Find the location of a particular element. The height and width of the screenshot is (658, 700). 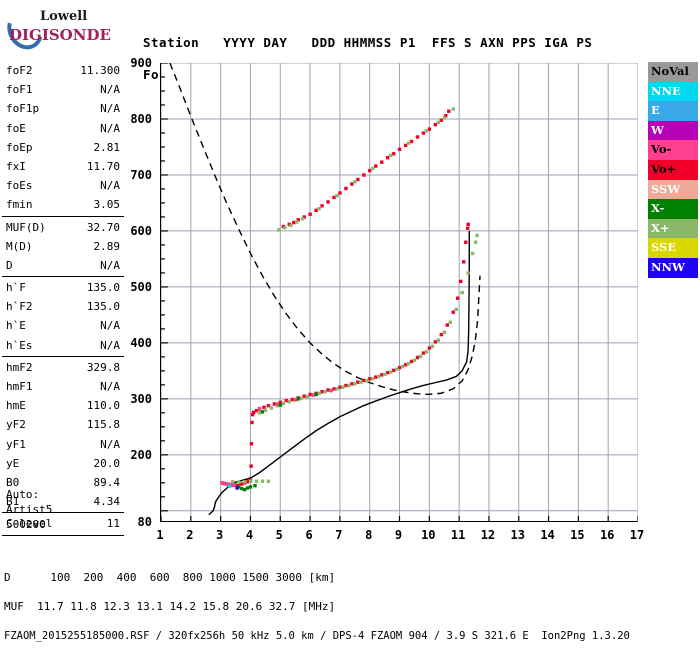

param-key: foF2 is located at coordinates (19, 70).